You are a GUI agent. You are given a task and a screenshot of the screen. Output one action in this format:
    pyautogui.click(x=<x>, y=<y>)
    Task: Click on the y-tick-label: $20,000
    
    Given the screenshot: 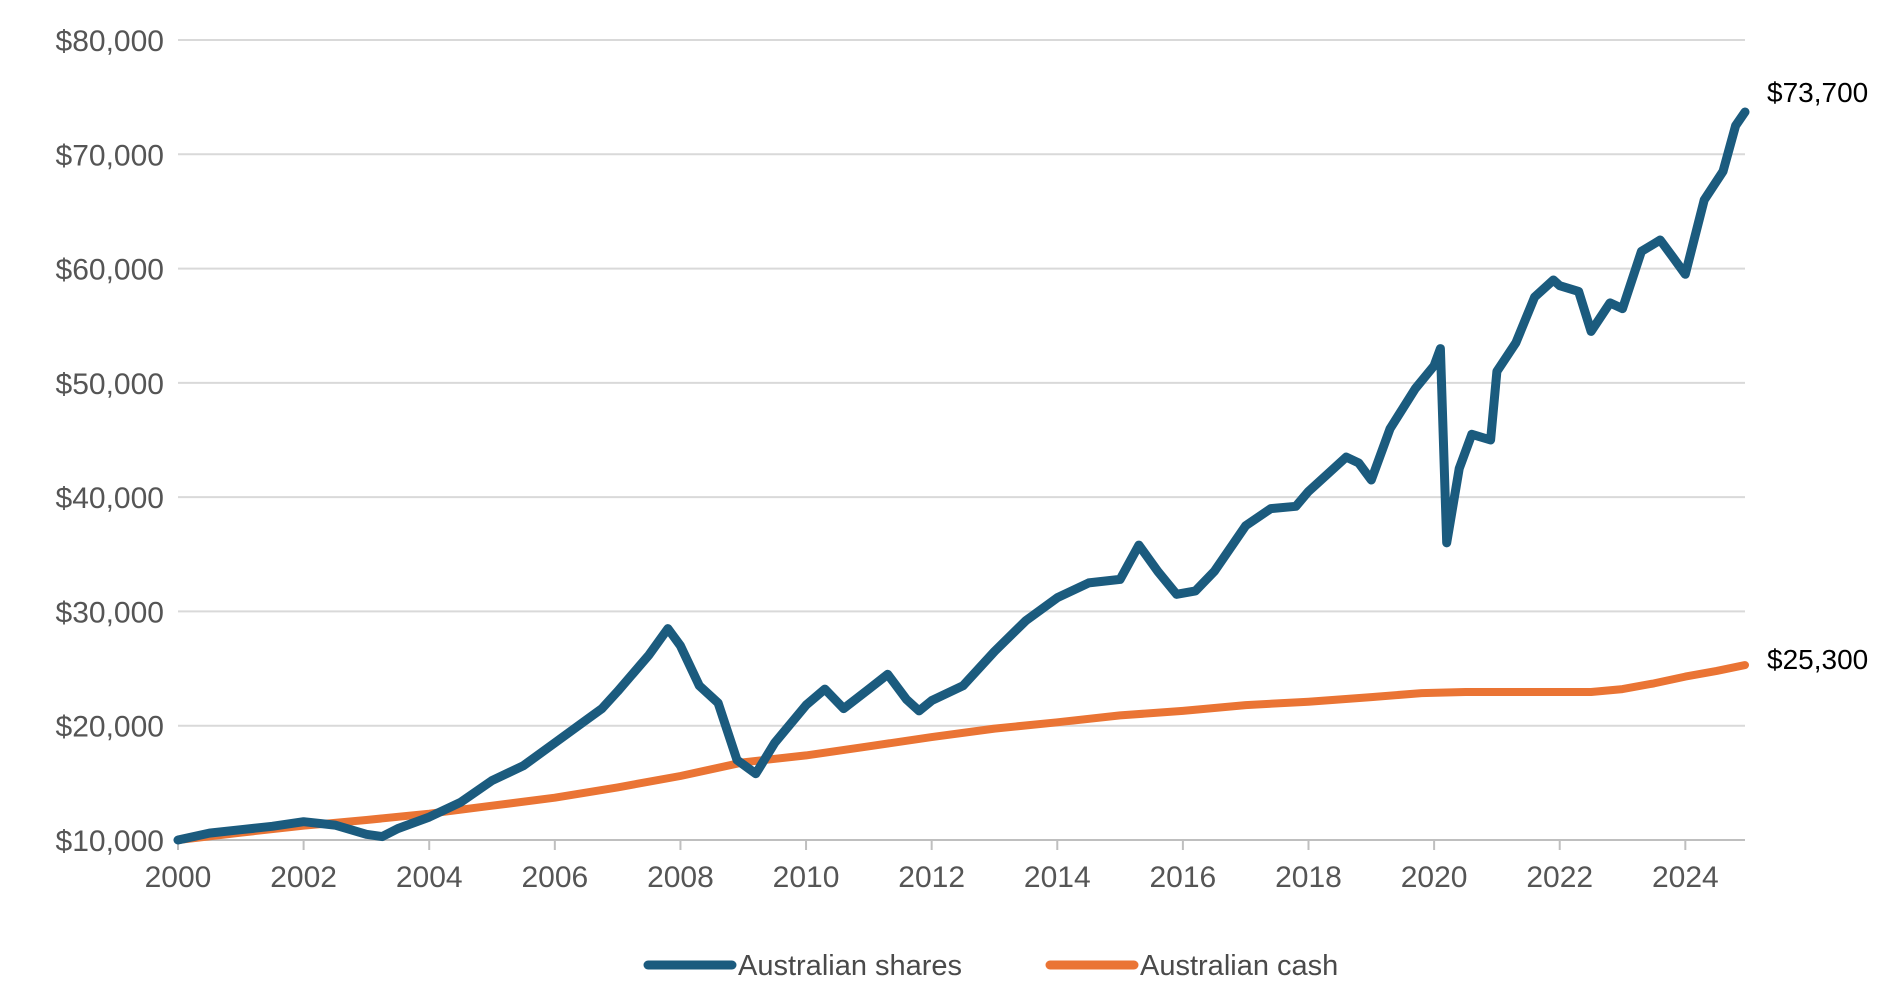 What is the action you would take?
    pyautogui.click(x=110, y=727)
    